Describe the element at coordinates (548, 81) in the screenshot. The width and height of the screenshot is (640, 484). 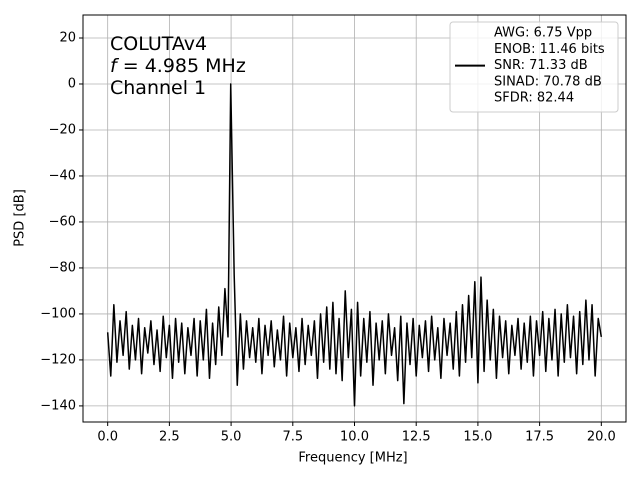
I see `legend-label: SINAD: 70.78 dB` at that location.